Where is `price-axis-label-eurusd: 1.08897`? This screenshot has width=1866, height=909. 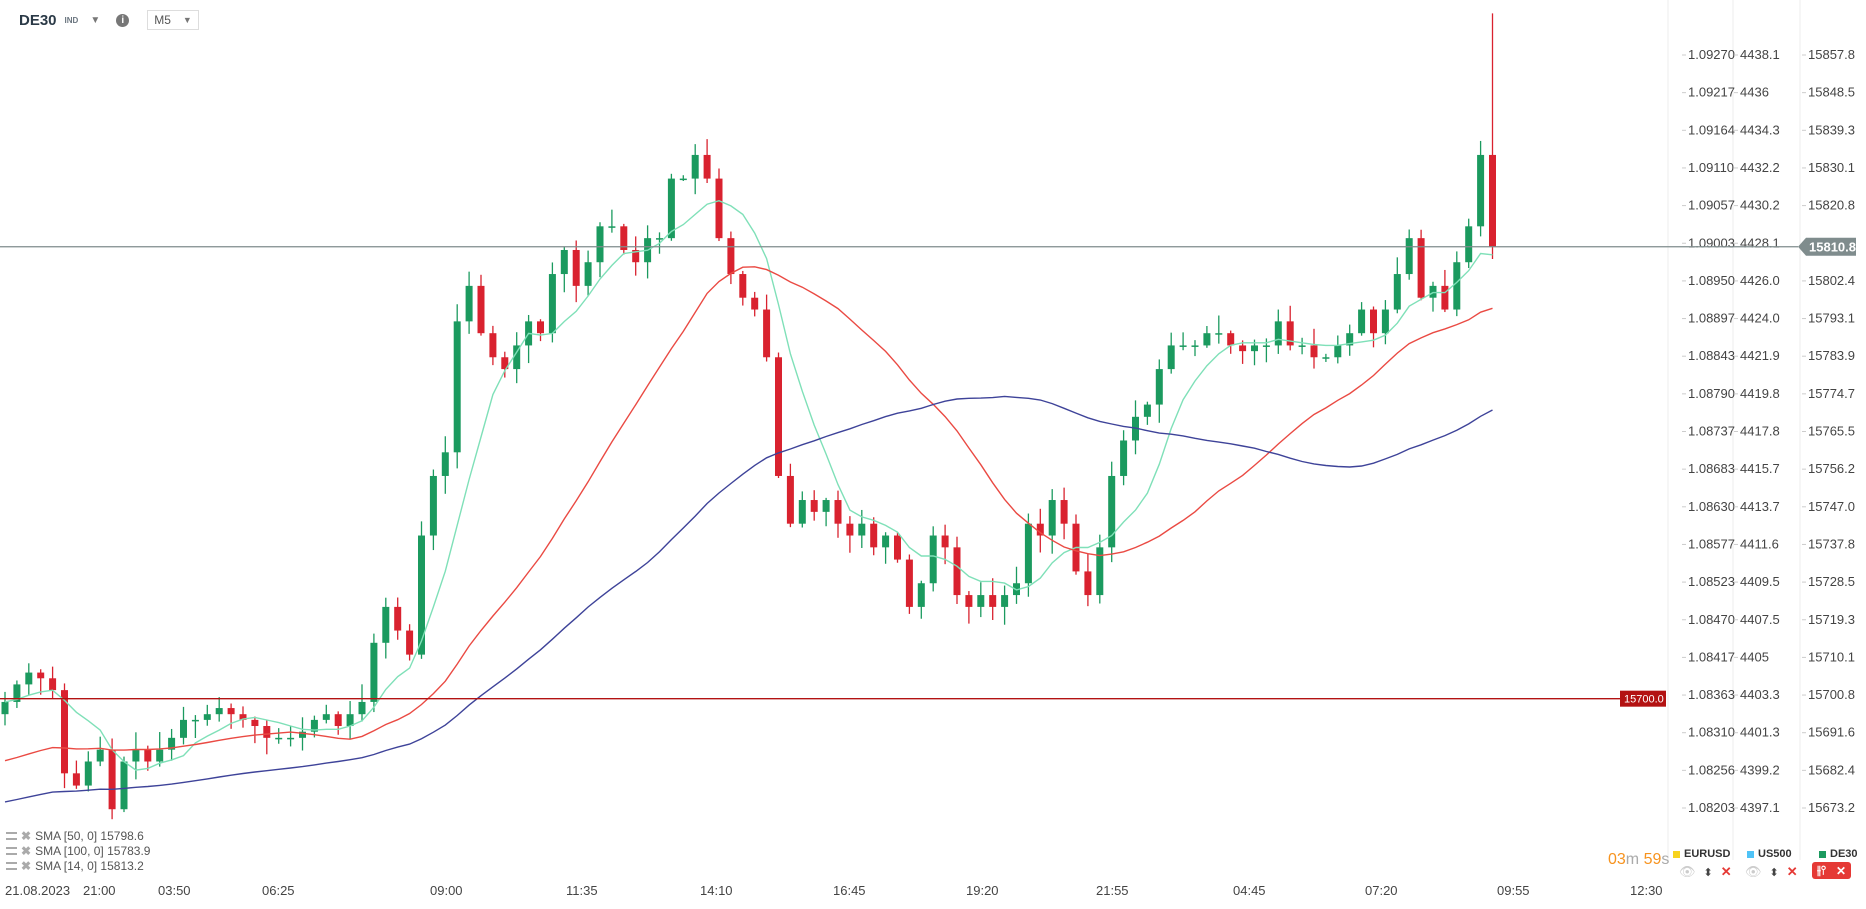 price-axis-label-eurusd: 1.08897 is located at coordinates (1711, 318).